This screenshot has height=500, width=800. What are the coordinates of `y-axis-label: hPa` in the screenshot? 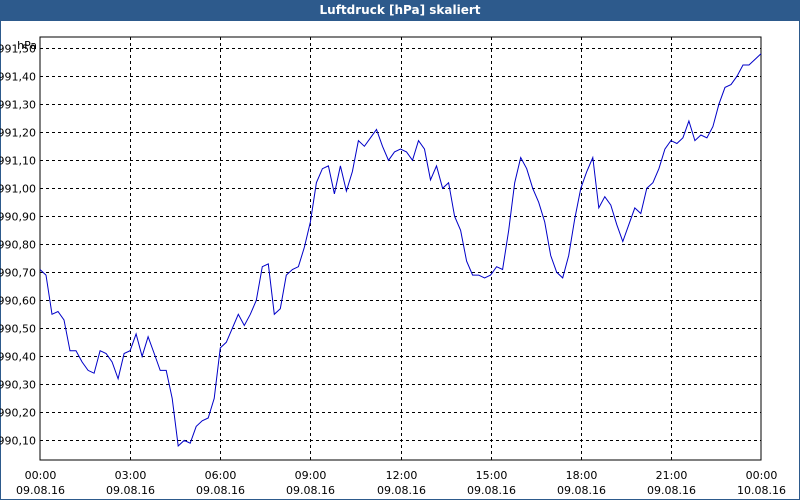 It's located at (27, 45).